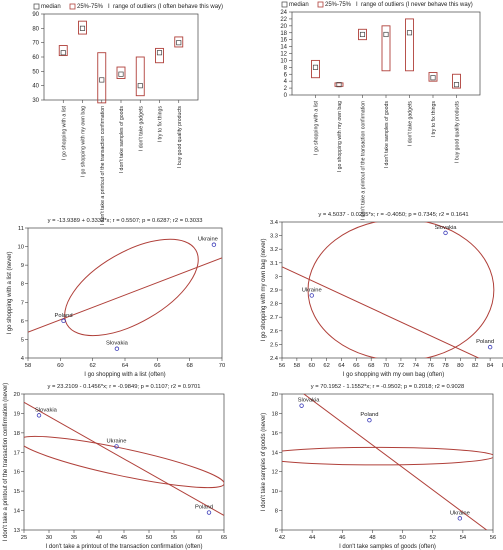 The image size is (503, 550). Describe the element at coordinates (342, 538) in the screenshot. I see `x-tick-label: 46` at that location.